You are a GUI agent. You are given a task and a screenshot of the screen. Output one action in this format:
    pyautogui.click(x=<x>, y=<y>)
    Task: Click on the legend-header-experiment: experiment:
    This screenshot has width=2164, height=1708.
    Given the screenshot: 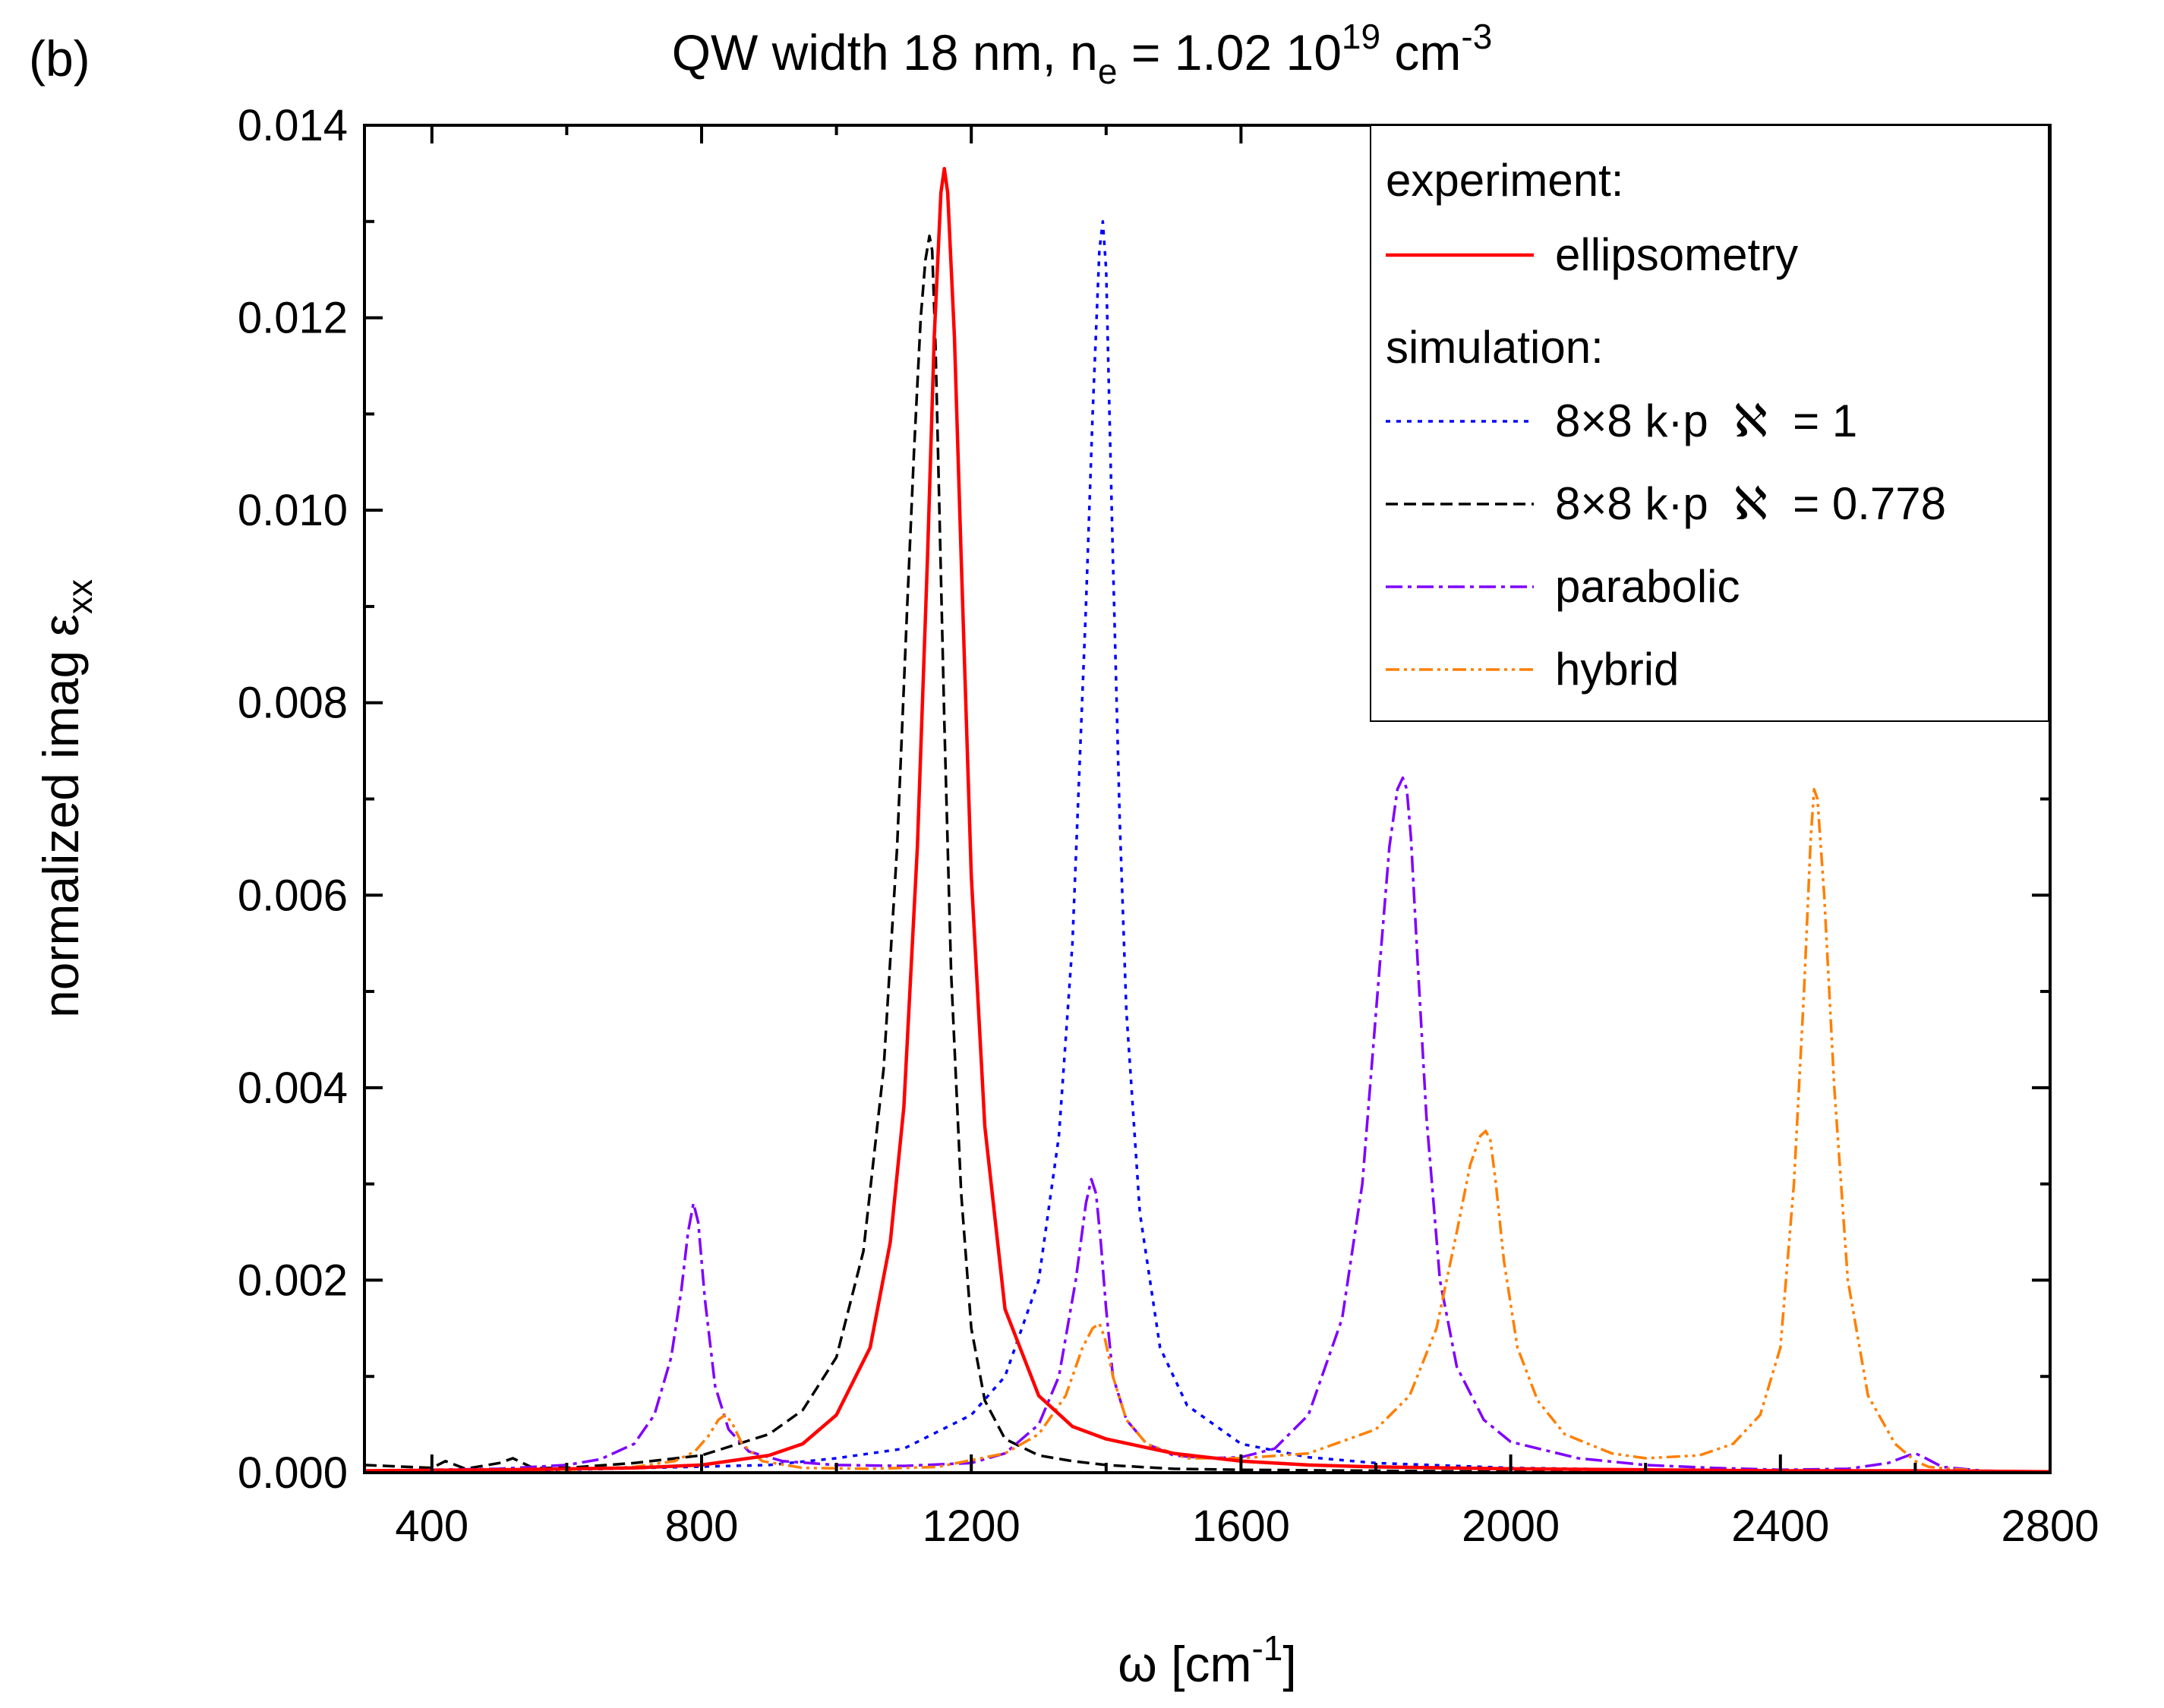 What is the action you would take?
    pyautogui.click(x=1504, y=180)
    